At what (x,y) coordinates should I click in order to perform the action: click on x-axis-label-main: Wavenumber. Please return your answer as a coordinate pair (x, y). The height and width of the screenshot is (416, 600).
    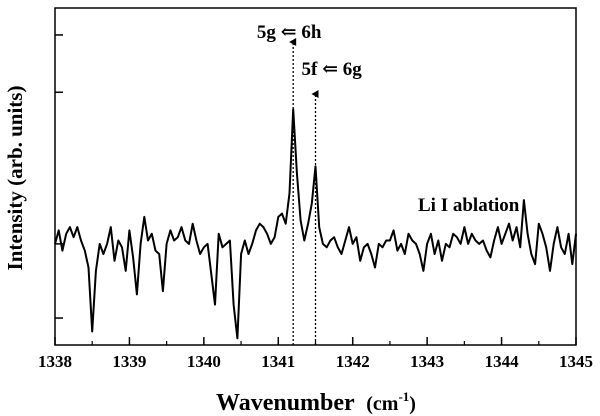
    Looking at the image, I should click on (285, 403).